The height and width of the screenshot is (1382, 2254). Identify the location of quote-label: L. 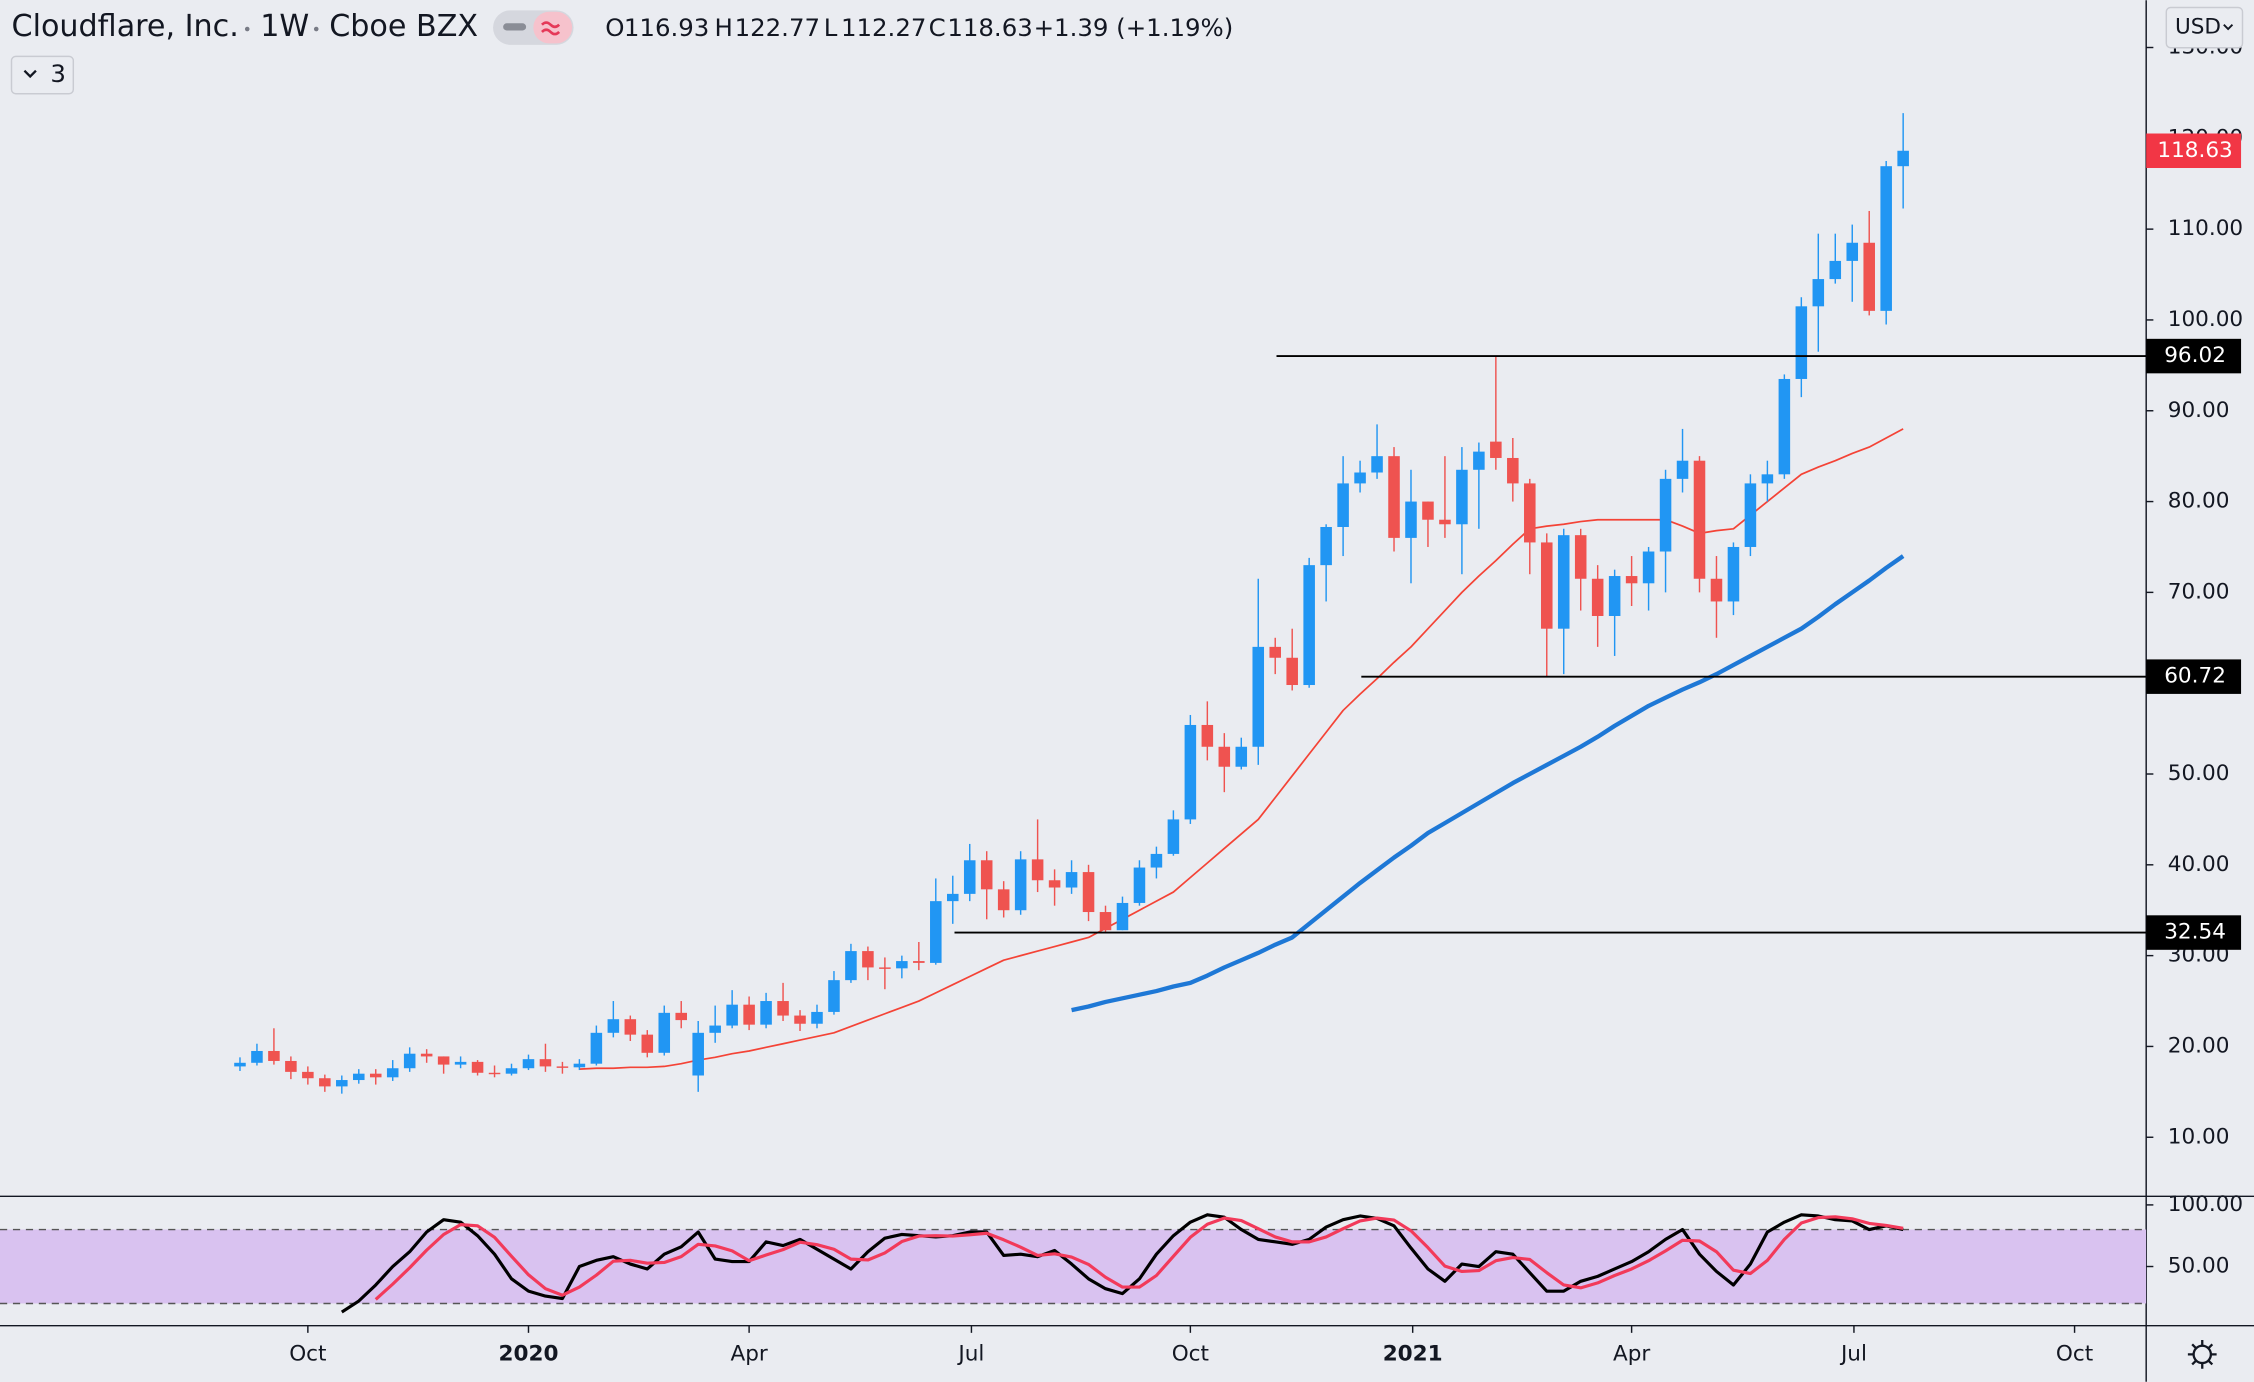
(831, 27).